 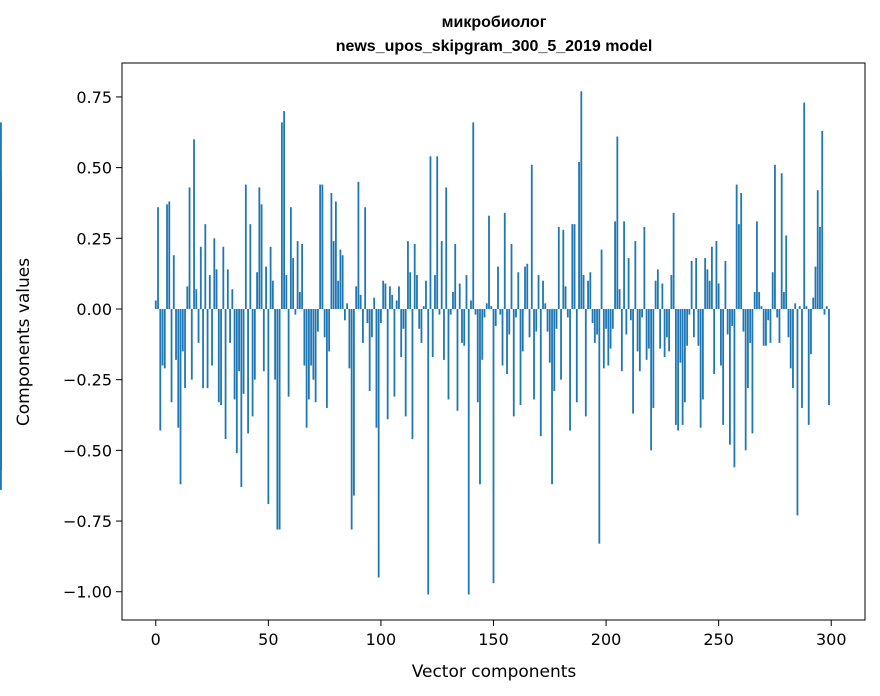 What do you see at coordinates (87, 450) in the screenshot?
I see `y-tick-label: −0.50` at bounding box center [87, 450].